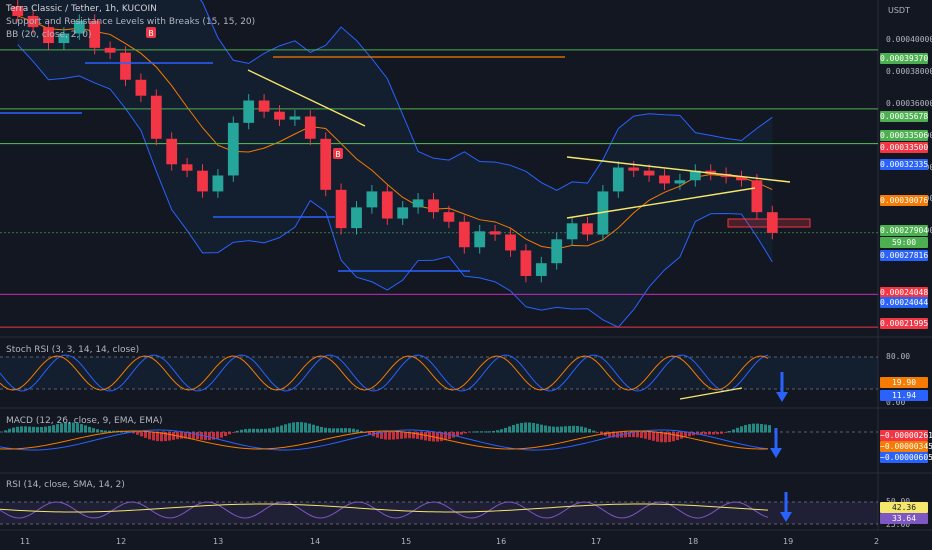 The width and height of the screenshot is (932, 550). I want to click on stoch-tag: 19.90, so click(904, 382).